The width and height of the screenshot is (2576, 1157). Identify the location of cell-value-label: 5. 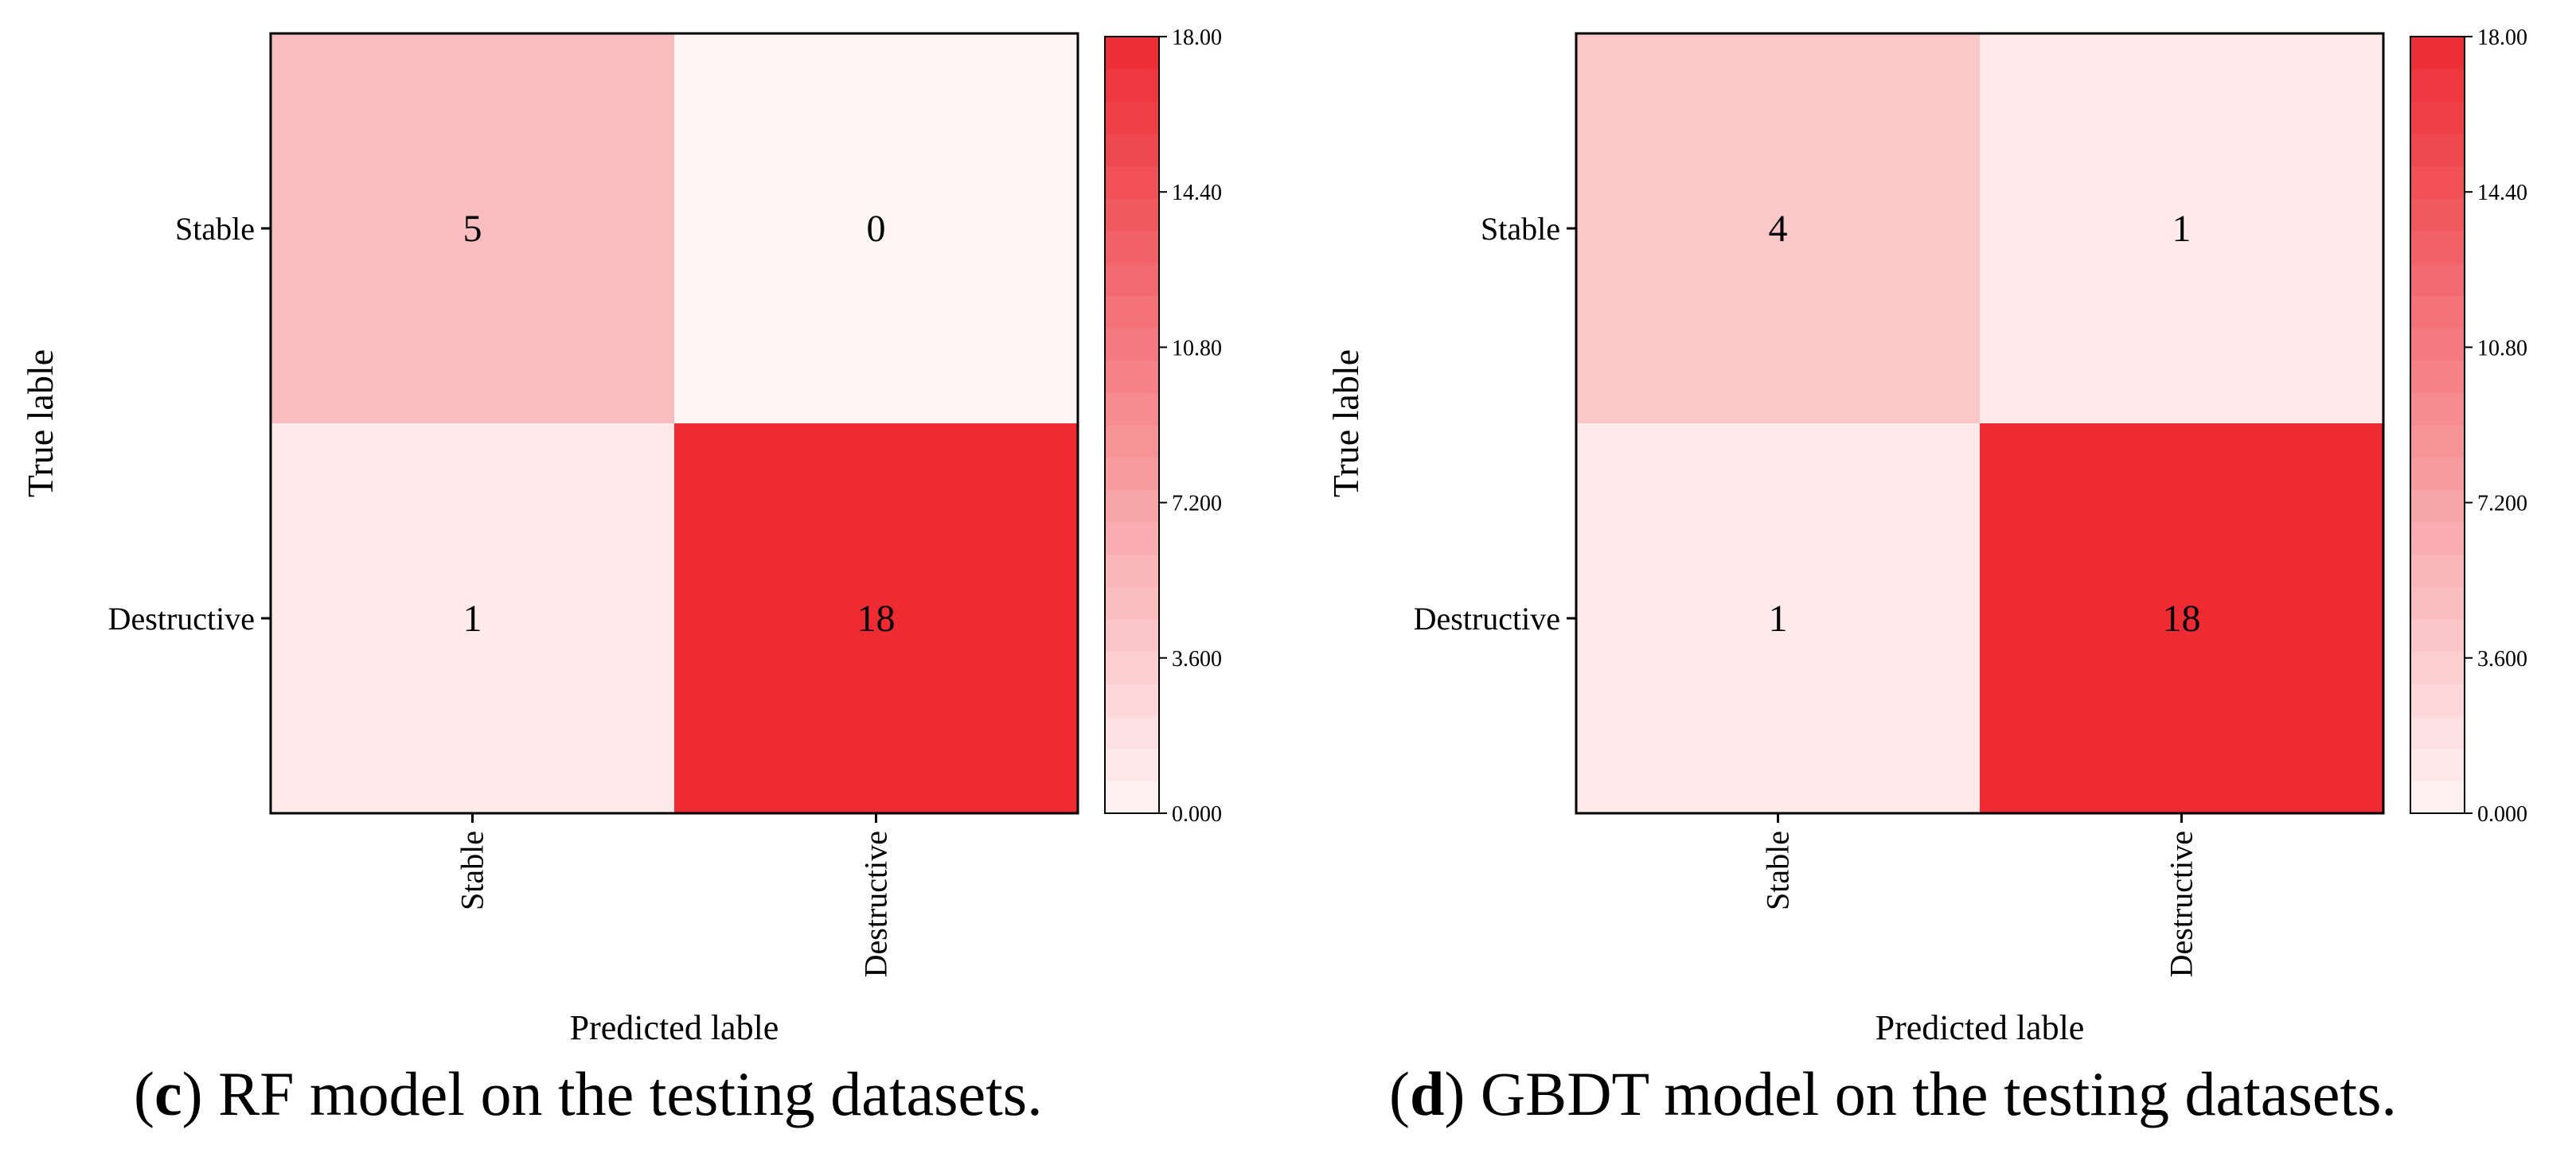
(472, 229).